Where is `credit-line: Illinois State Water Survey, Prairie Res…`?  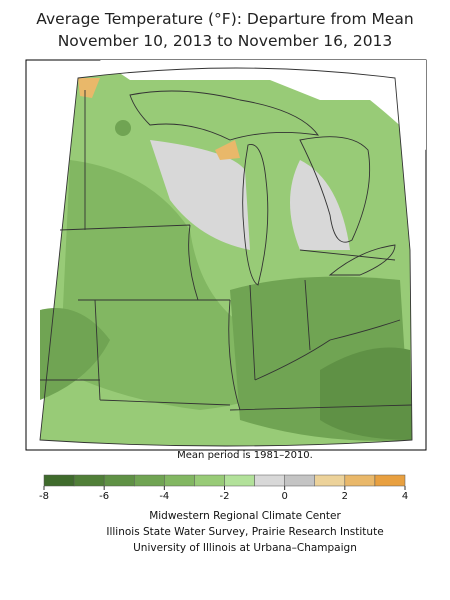 credit-line: Illinois State Water Survey, Prairie Res… is located at coordinates (244, 532).